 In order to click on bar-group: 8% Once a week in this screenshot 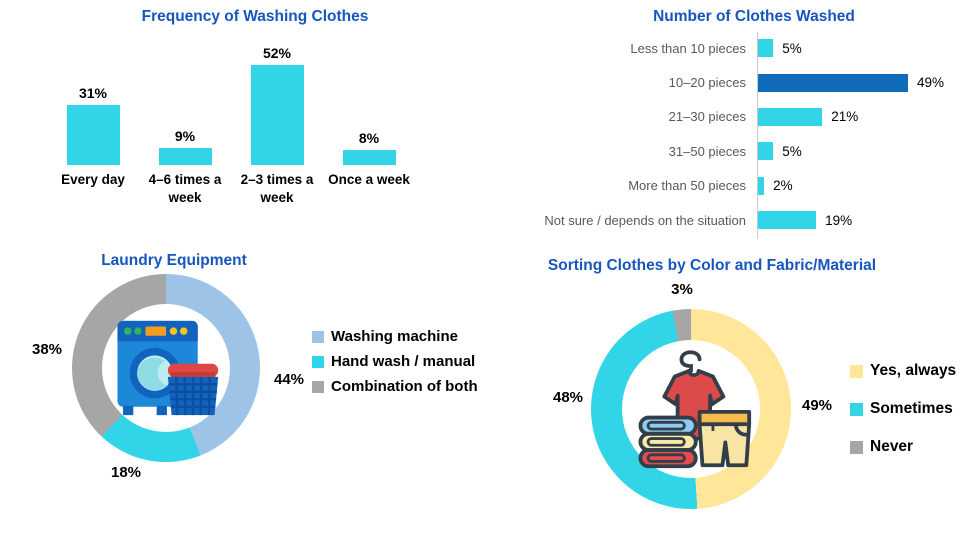, I will do `click(369, 115)`.